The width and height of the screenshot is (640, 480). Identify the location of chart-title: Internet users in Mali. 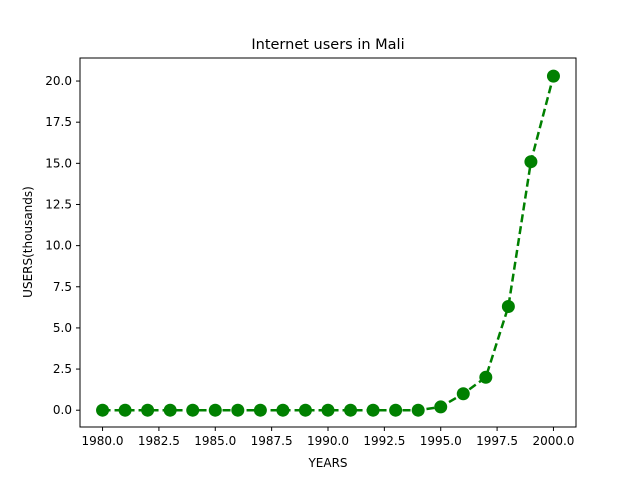
(327, 45).